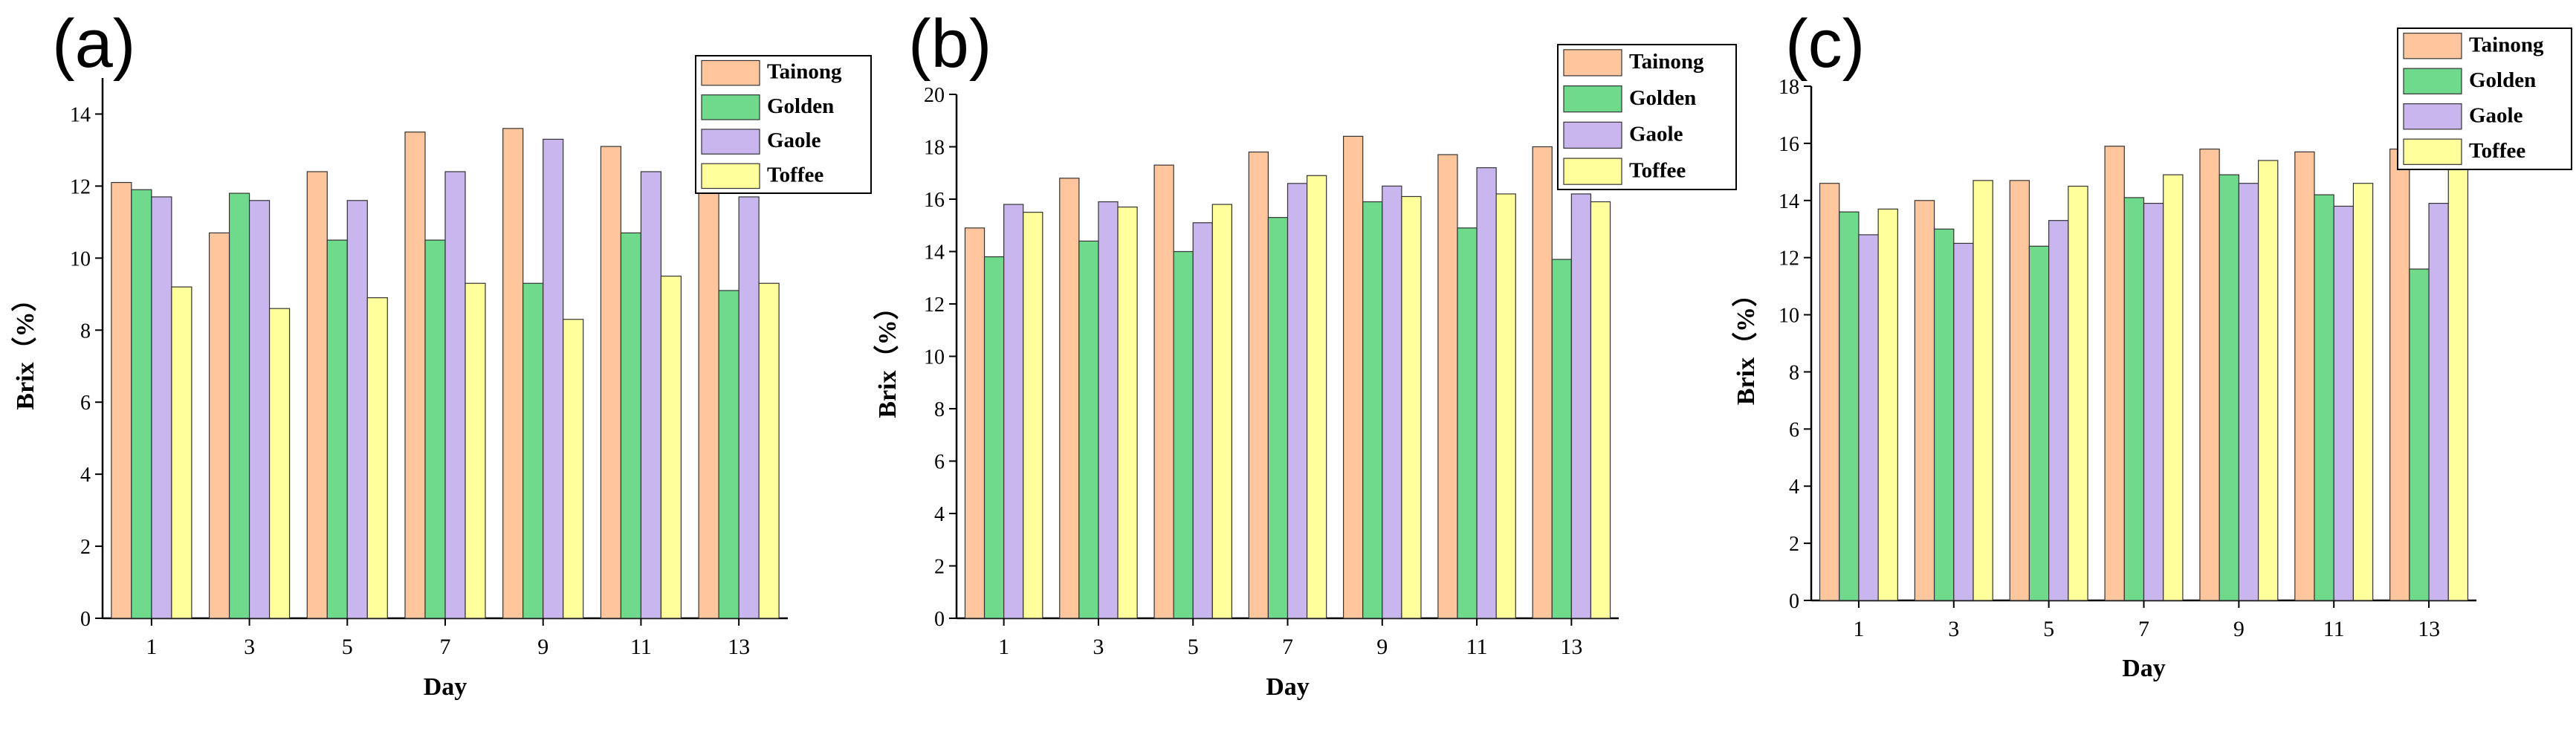 Image resolution: width=2576 pixels, height=729 pixels. What do you see at coordinates (1954, 629) in the screenshot?
I see `x-tick-label: 3` at bounding box center [1954, 629].